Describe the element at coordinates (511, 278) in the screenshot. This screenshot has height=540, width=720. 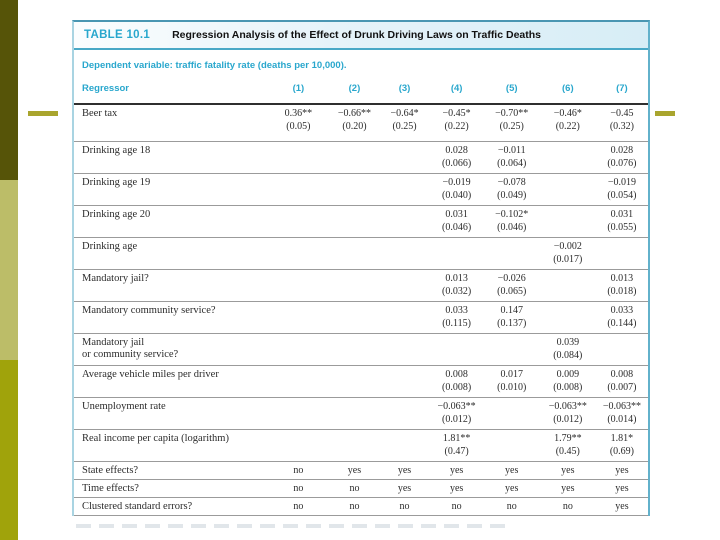
I see `estimate-value: −0.026` at that location.